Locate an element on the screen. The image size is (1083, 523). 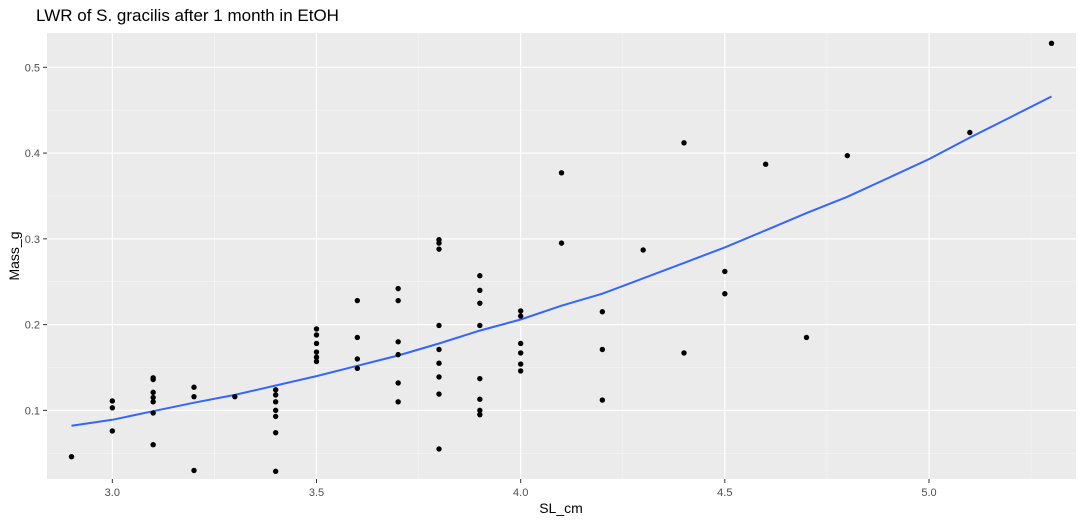
chart-title: LWR of S. gracilis after 1 month in EtOH is located at coordinates (187, 15).